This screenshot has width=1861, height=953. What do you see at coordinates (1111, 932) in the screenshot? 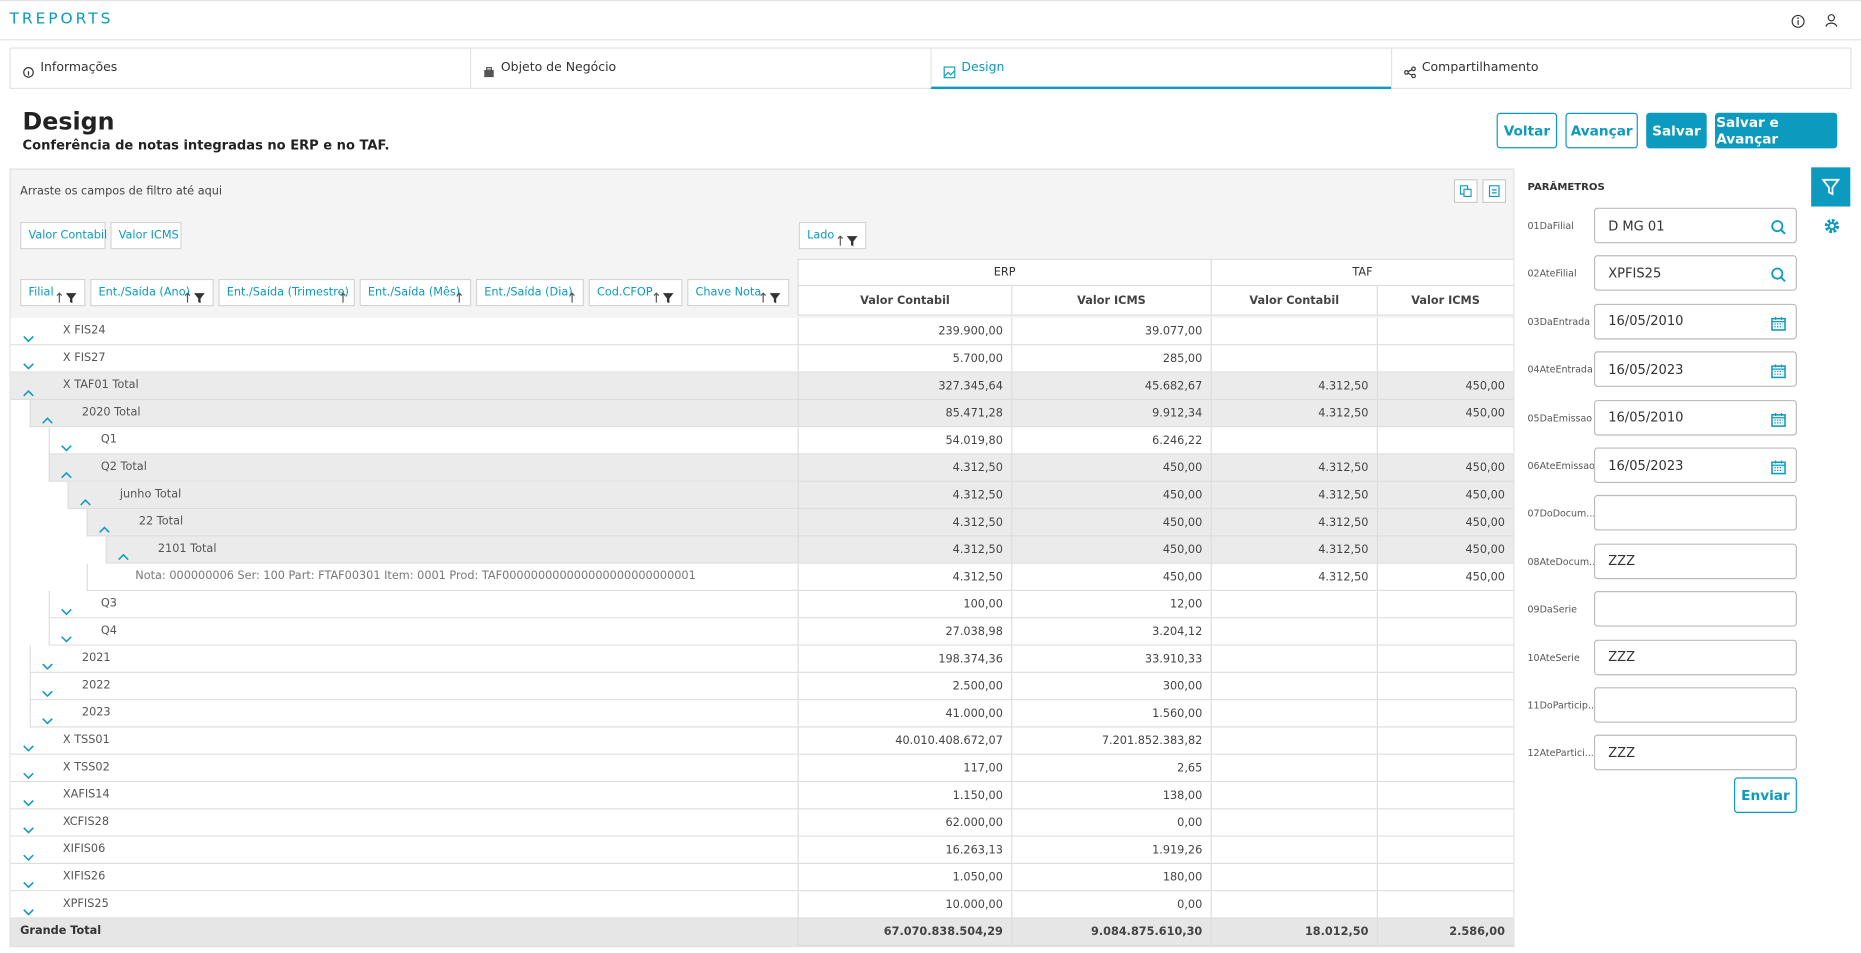
I see `cell: 9.084.875.610,30` at bounding box center [1111, 932].